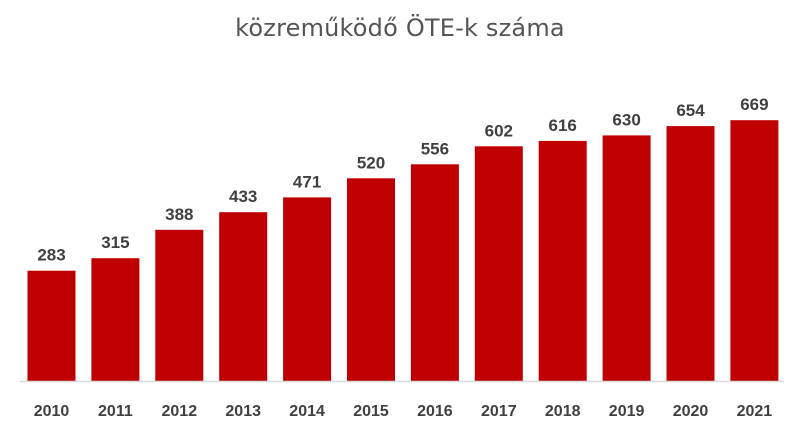 The width and height of the screenshot is (800, 428). Describe the element at coordinates (563, 125) in the screenshot. I see `data-label-2018: 616` at that location.